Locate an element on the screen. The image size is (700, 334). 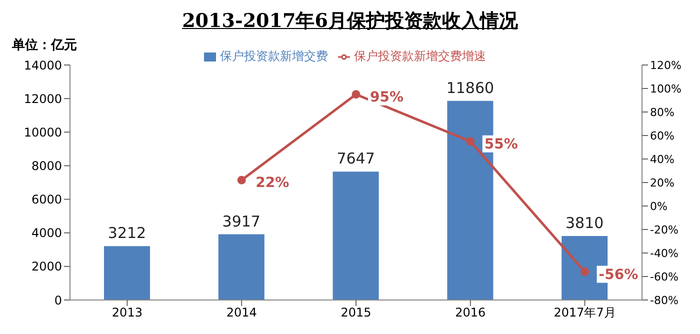
data-label: 3917 is located at coordinates (241, 221).